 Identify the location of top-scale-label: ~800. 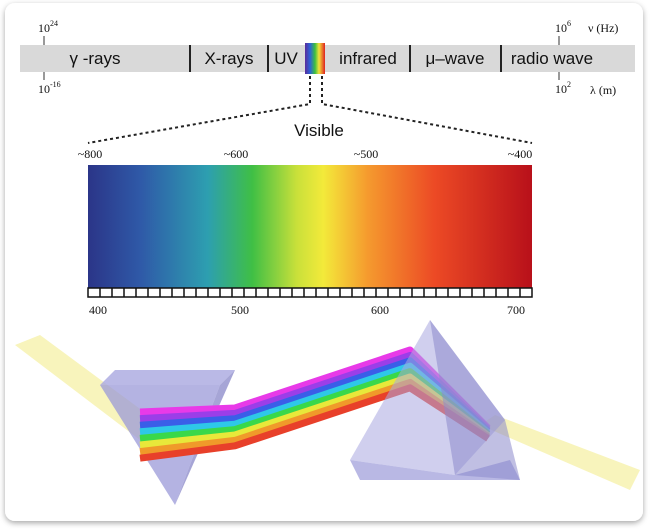
(90, 154).